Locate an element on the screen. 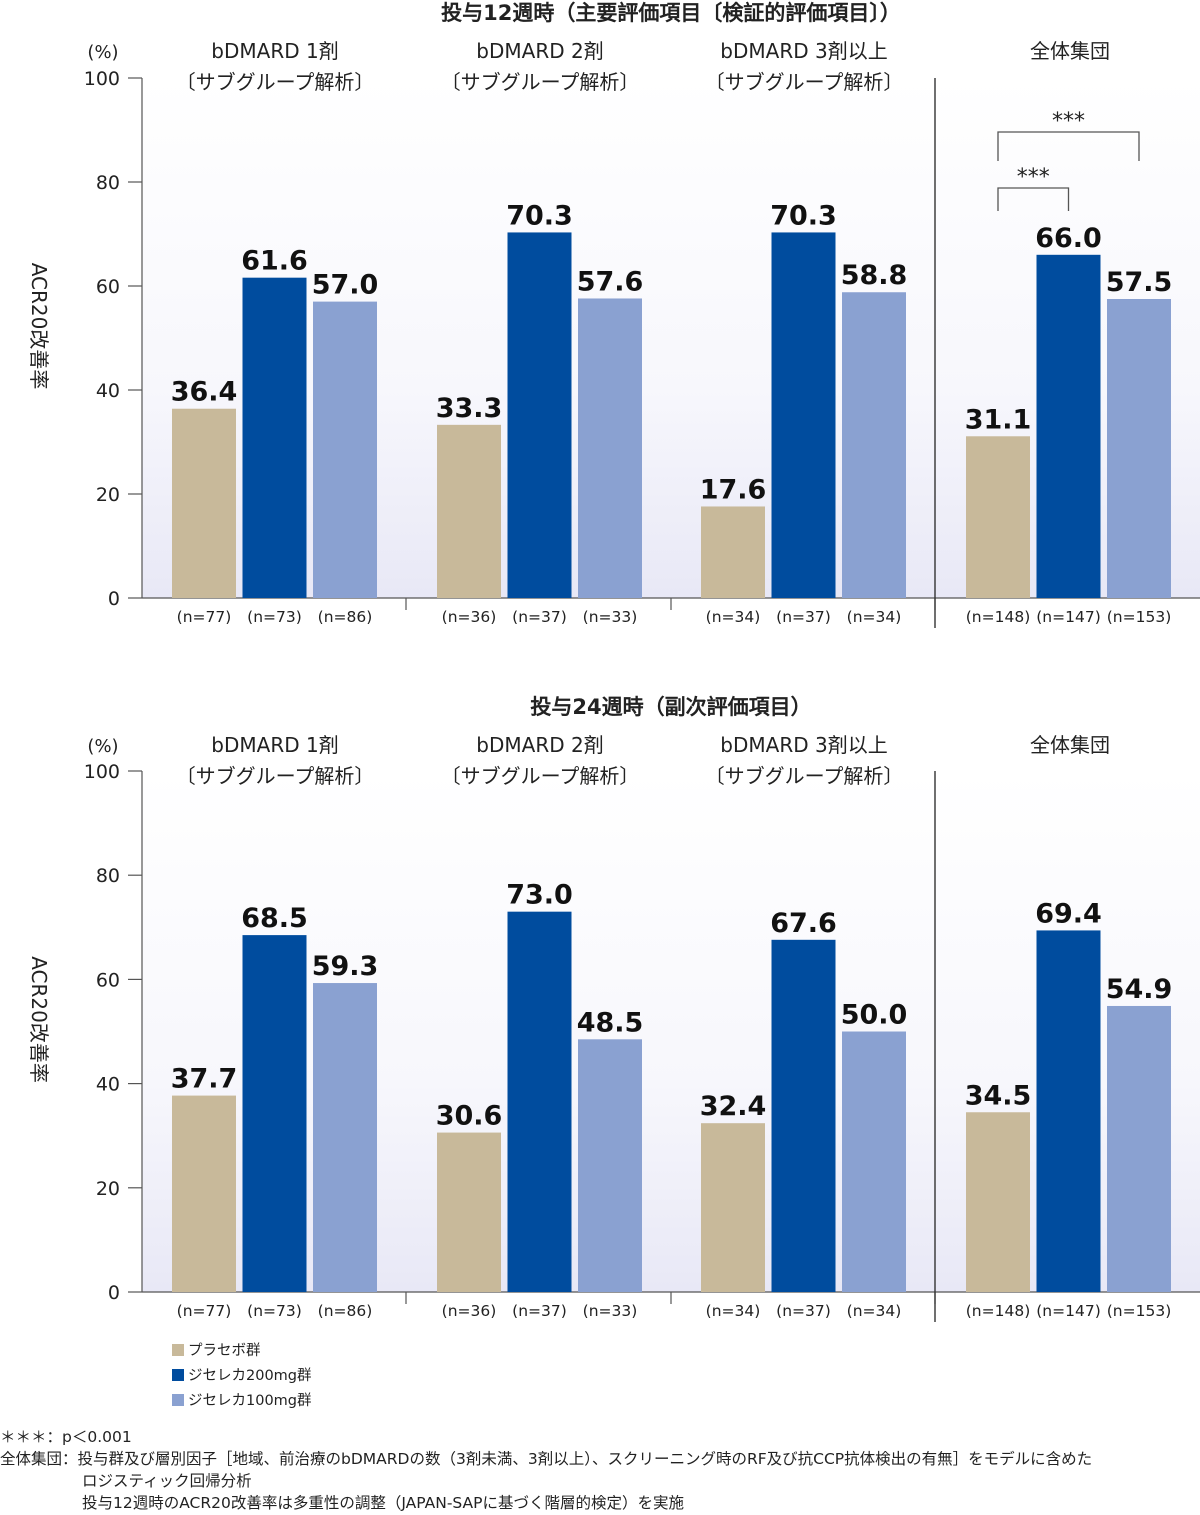 This screenshot has height=1515, width=1200. data-label: 31.1 is located at coordinates (998, 419).